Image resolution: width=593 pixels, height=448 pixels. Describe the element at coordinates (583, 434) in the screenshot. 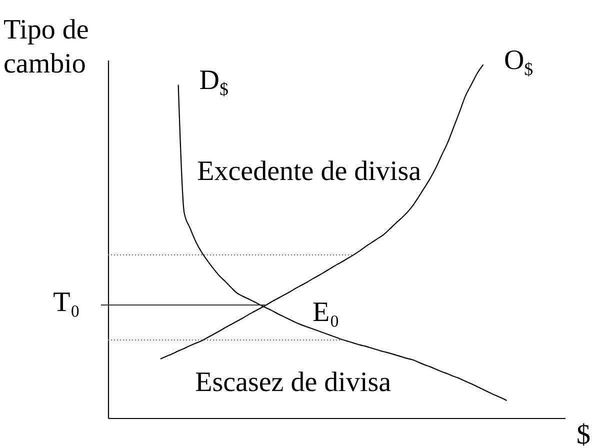

I see `x-axis-title: $` at that location.